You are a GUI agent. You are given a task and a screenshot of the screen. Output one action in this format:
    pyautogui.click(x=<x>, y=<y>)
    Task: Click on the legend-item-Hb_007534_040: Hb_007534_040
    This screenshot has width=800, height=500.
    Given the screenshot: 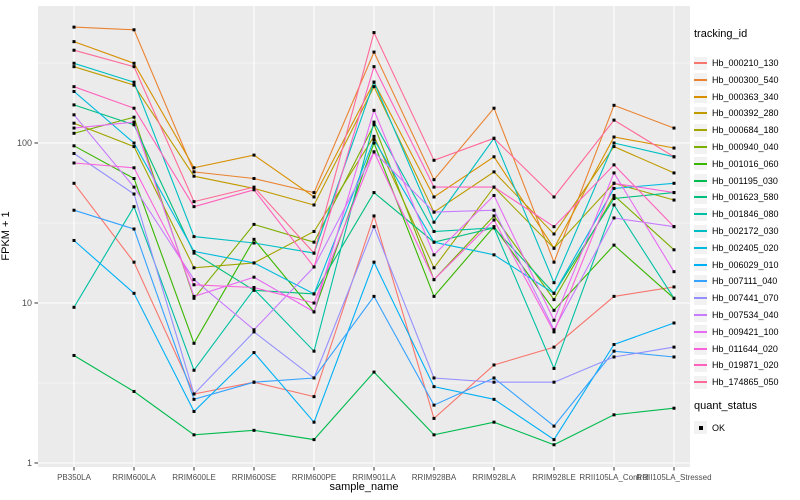 What is the action you would take?
    pyautogui.click(x=736, y=315)
    